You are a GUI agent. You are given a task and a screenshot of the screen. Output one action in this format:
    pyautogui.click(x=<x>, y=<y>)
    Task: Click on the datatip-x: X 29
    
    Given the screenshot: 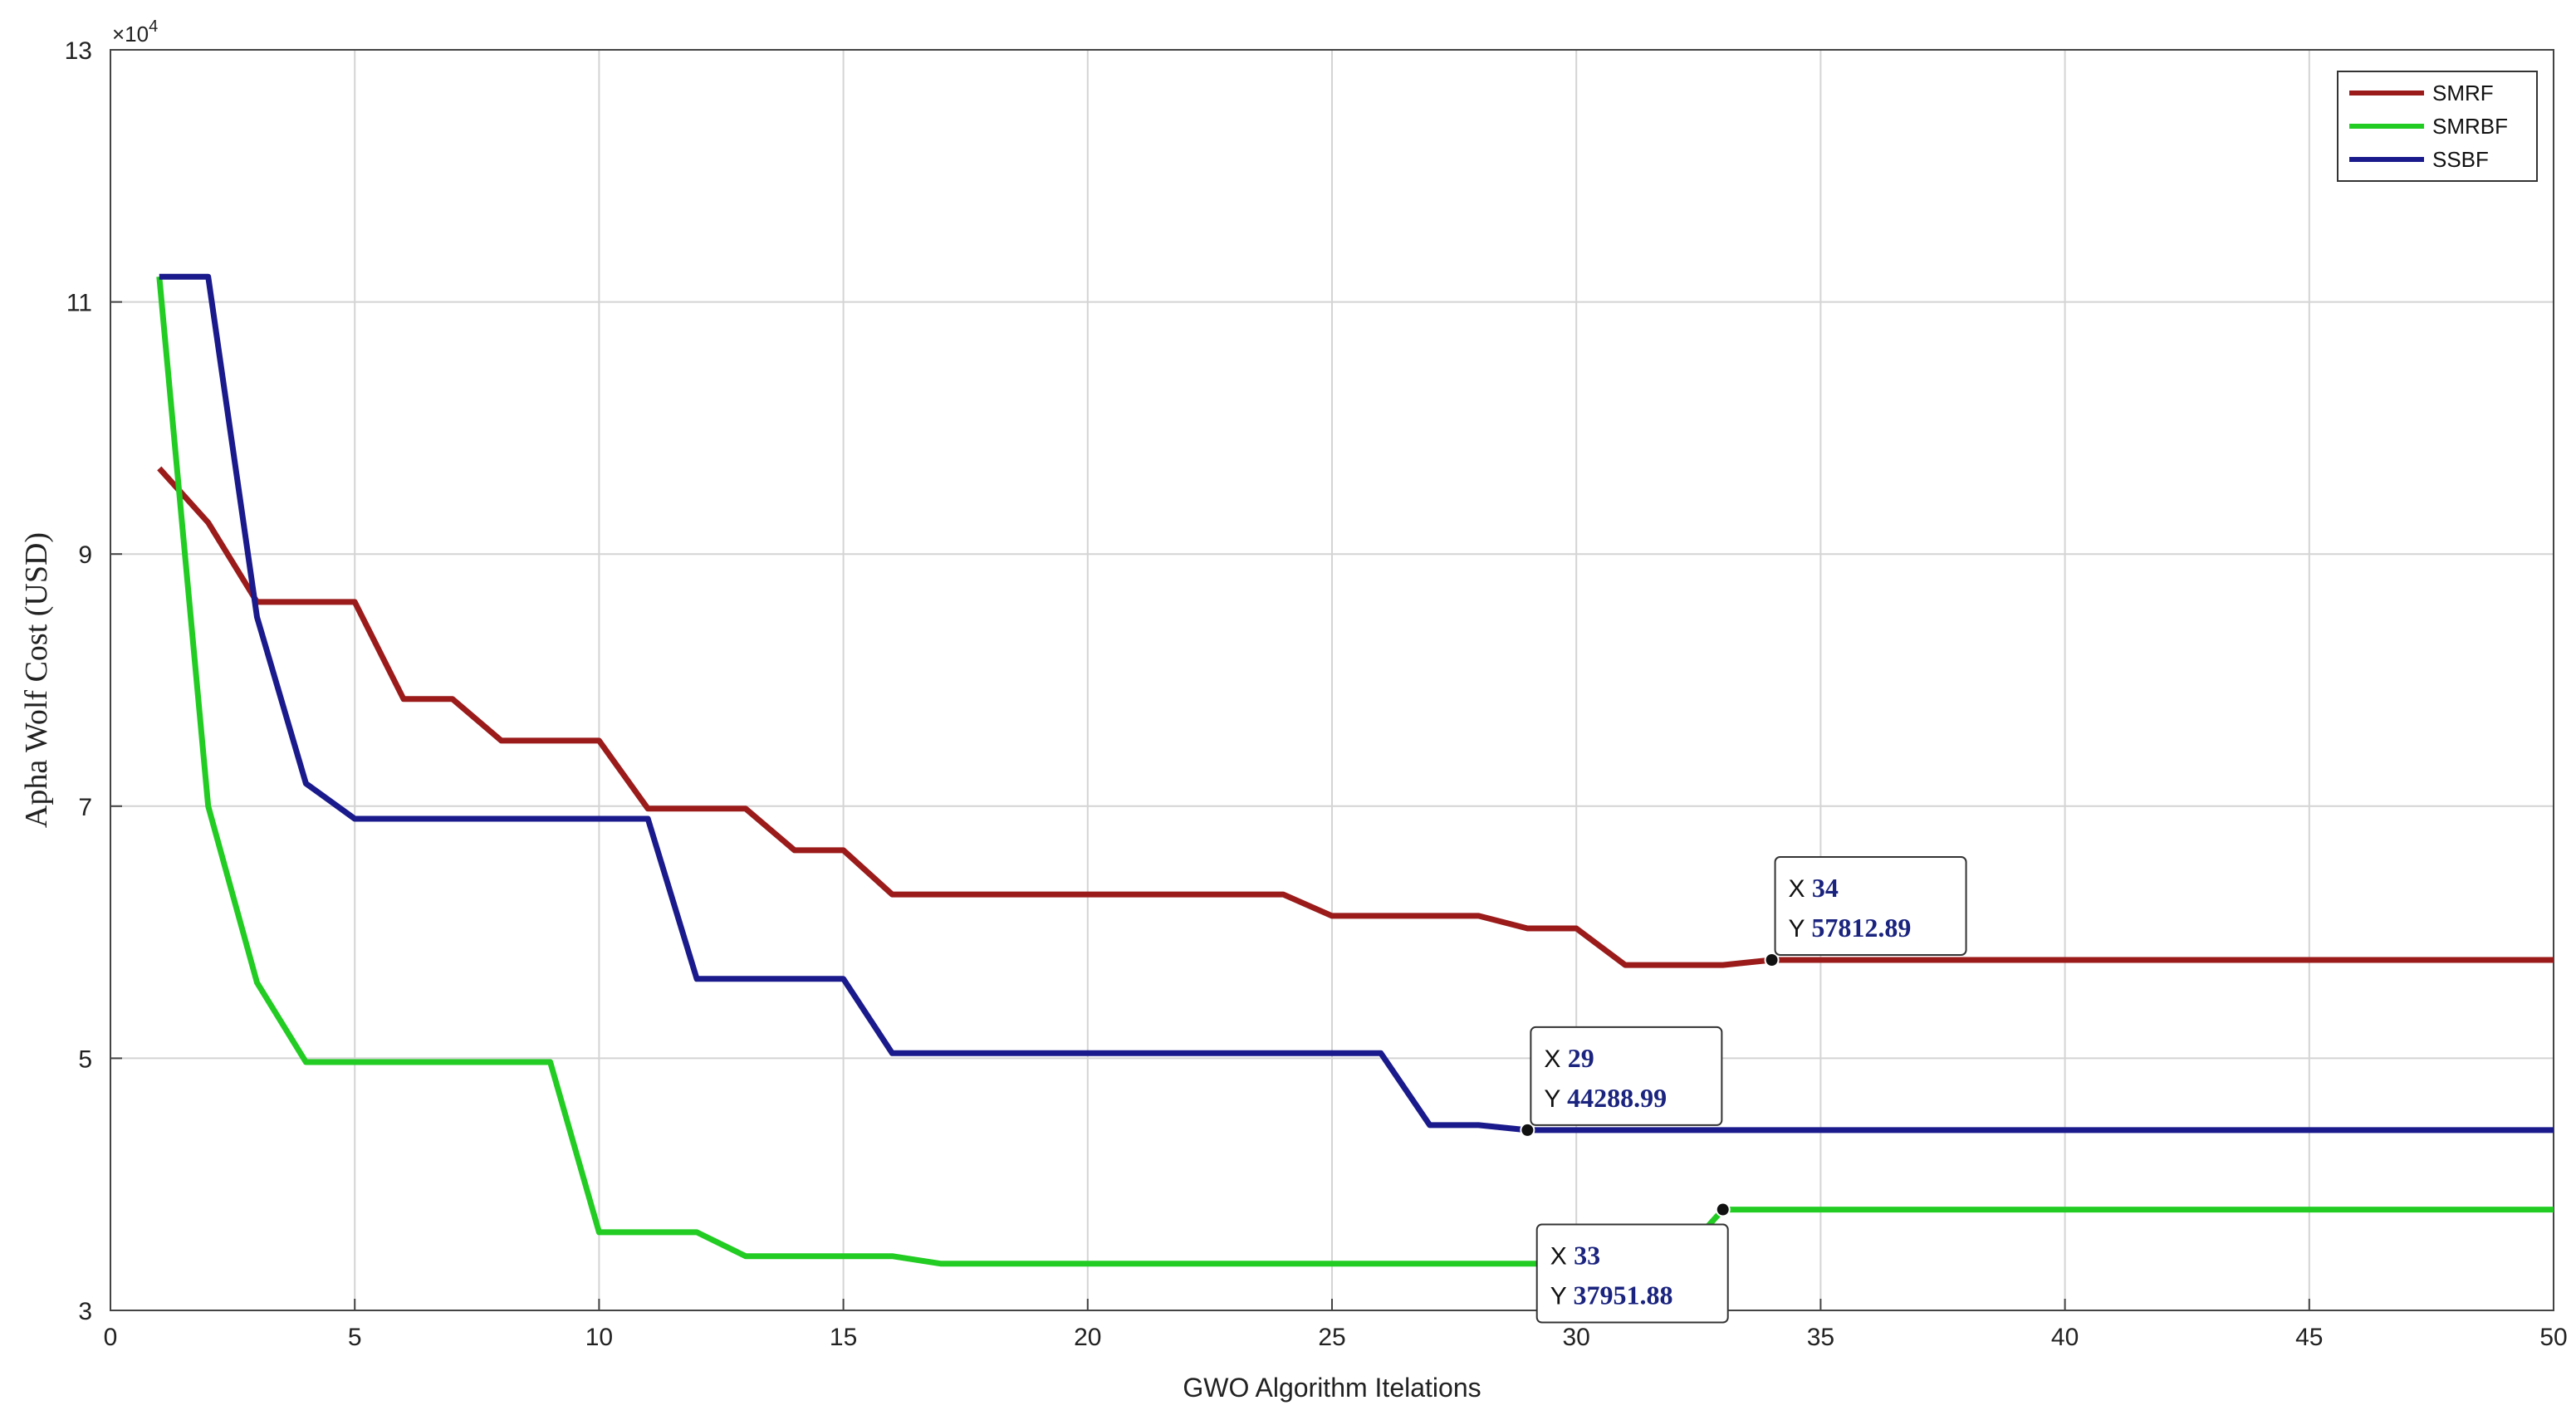 What is the action you would take?
    pyautogui.click(x=1569, y=1058)
    